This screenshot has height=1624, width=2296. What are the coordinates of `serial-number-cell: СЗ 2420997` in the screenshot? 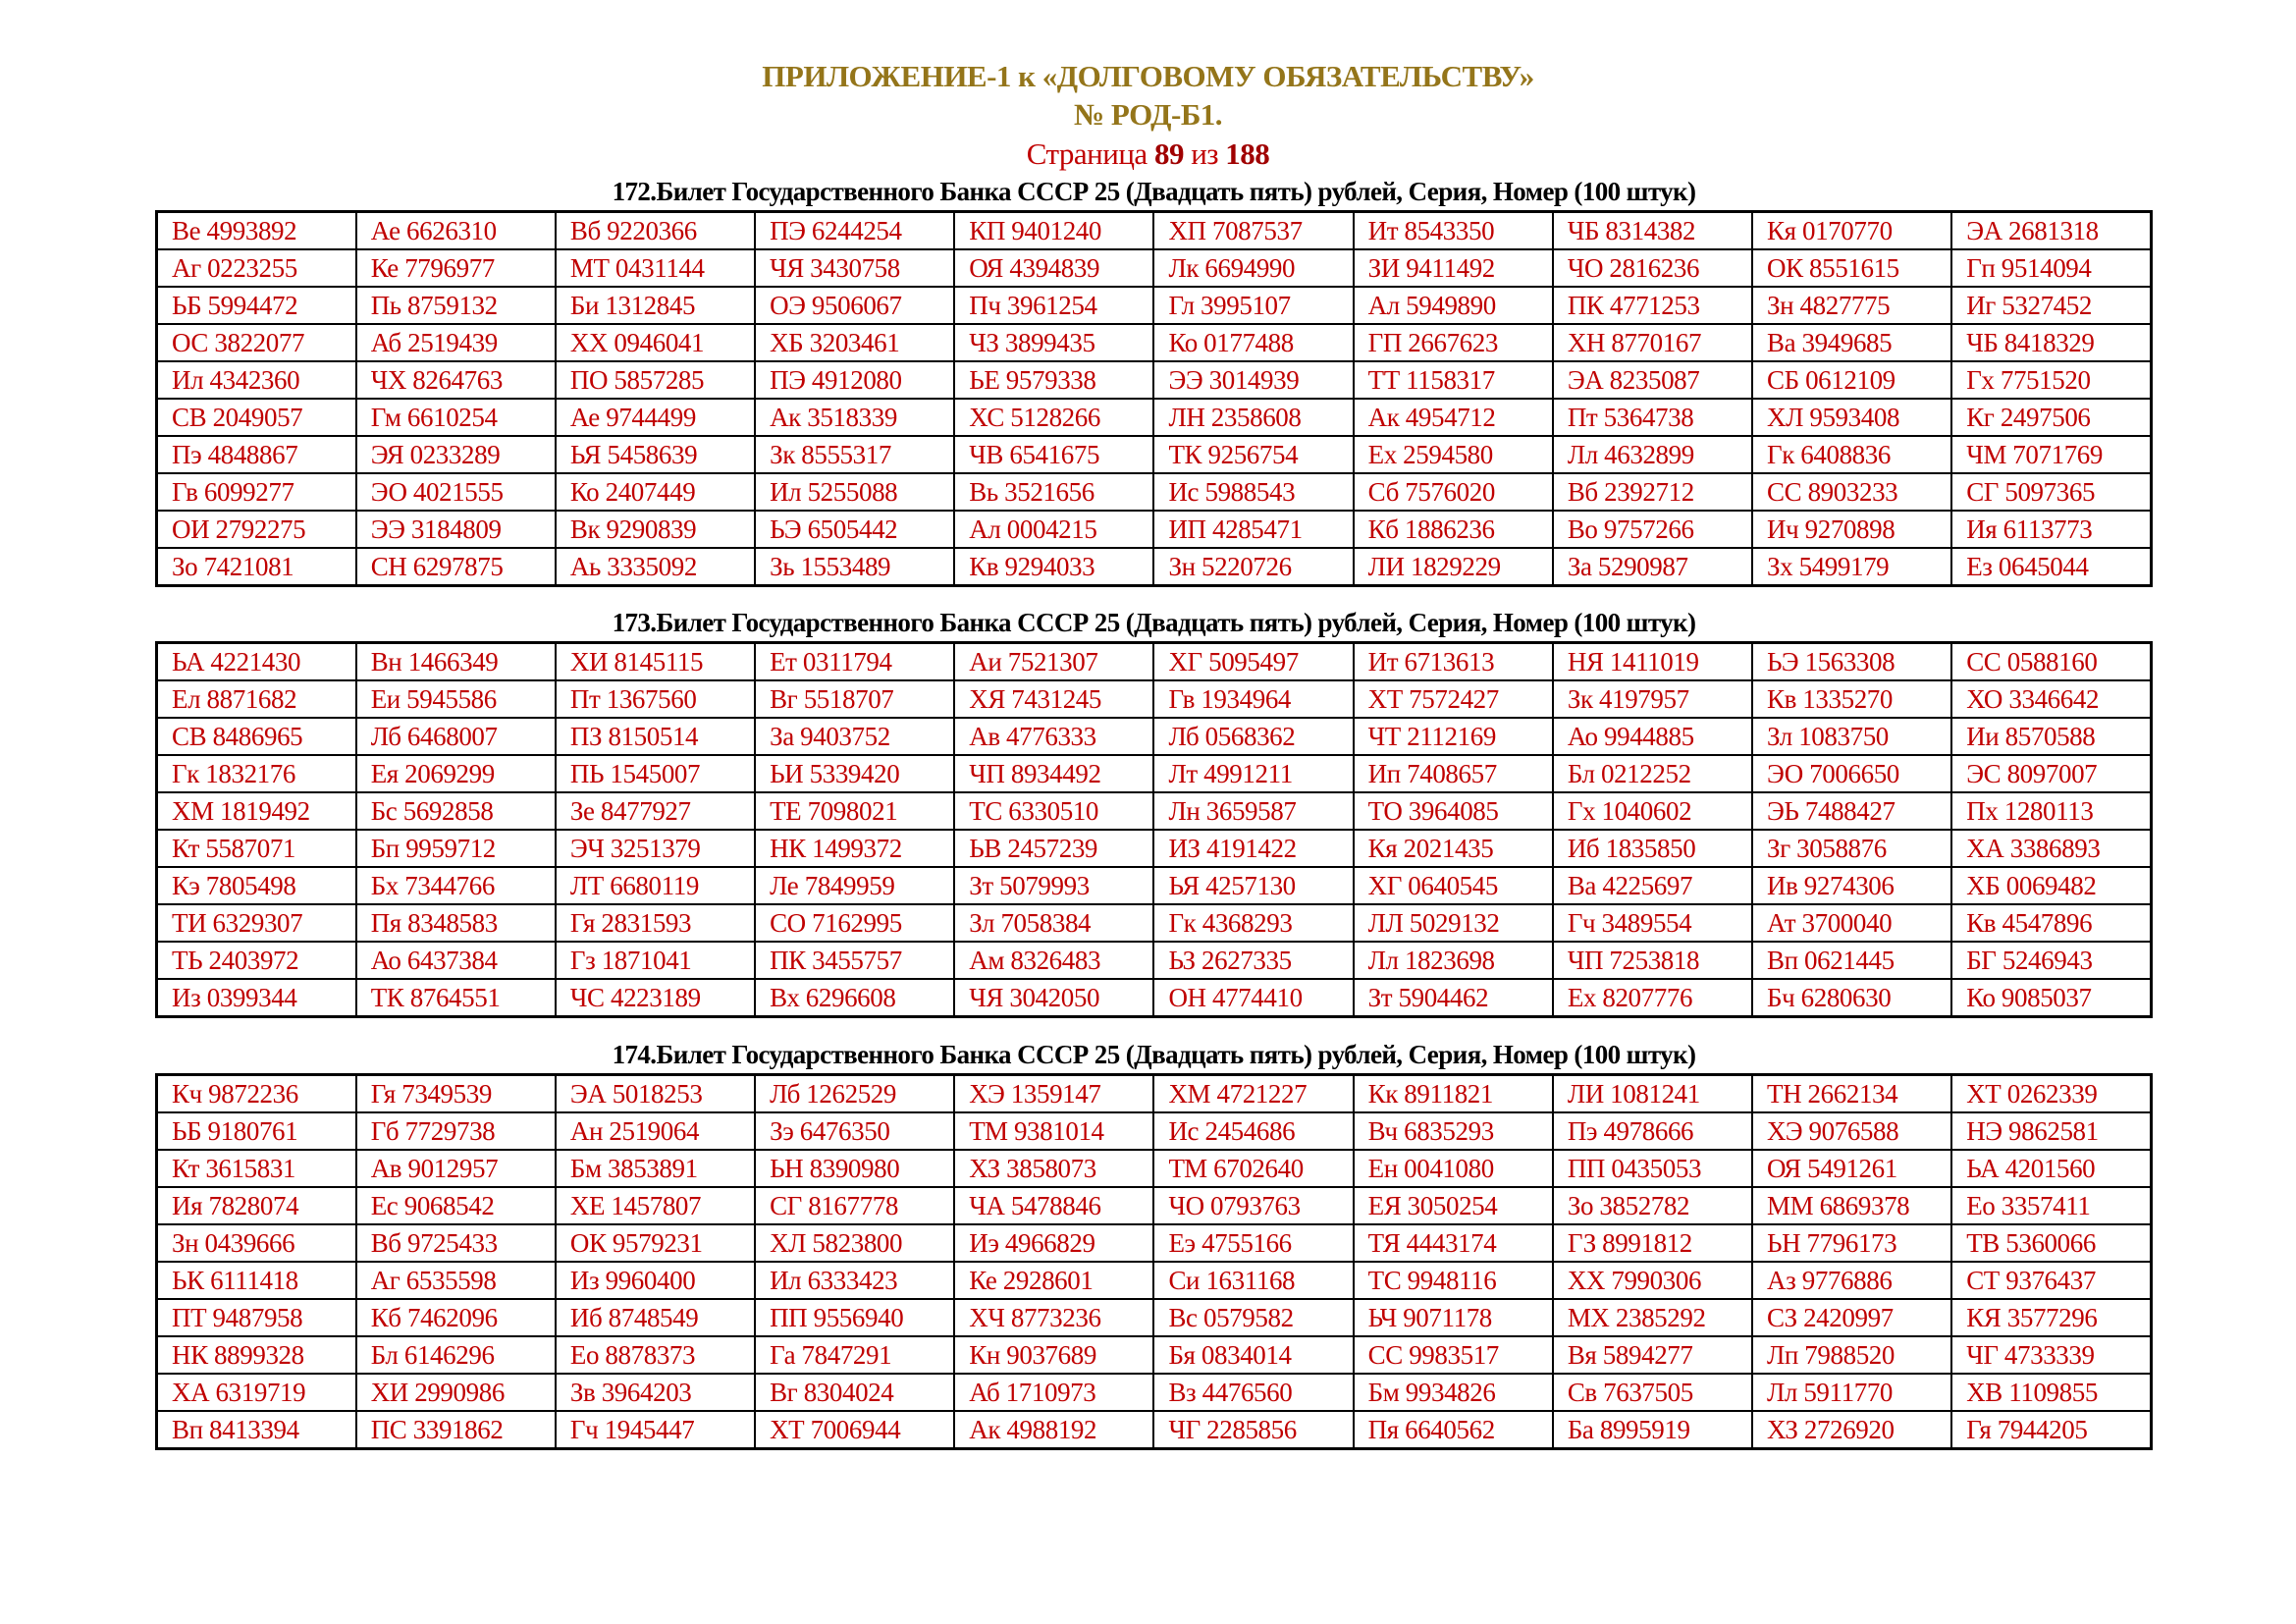 It's located at (1852, 1317).